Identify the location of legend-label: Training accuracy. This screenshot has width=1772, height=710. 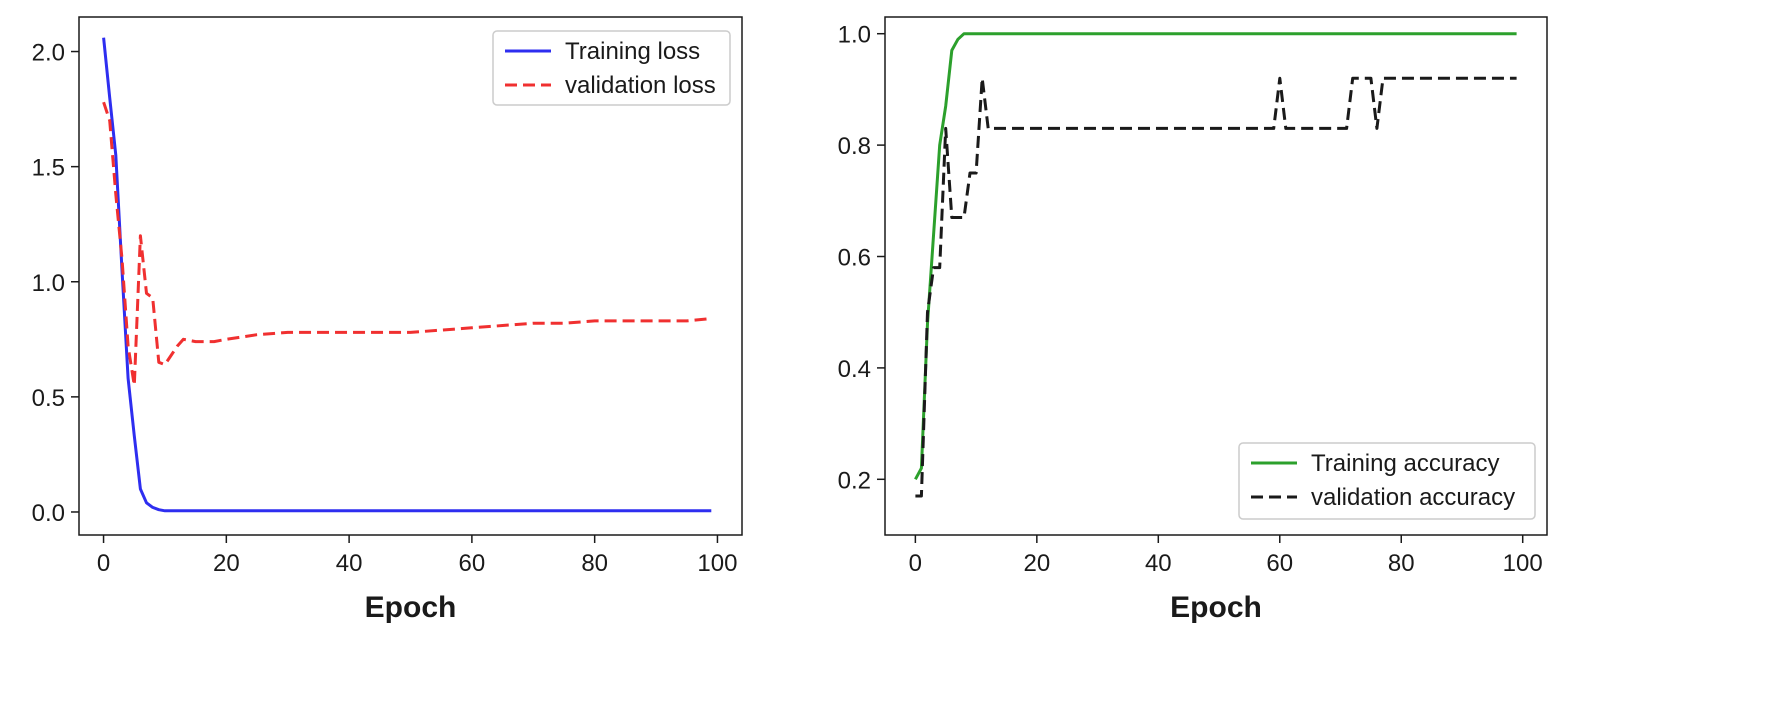
(1405, 463).